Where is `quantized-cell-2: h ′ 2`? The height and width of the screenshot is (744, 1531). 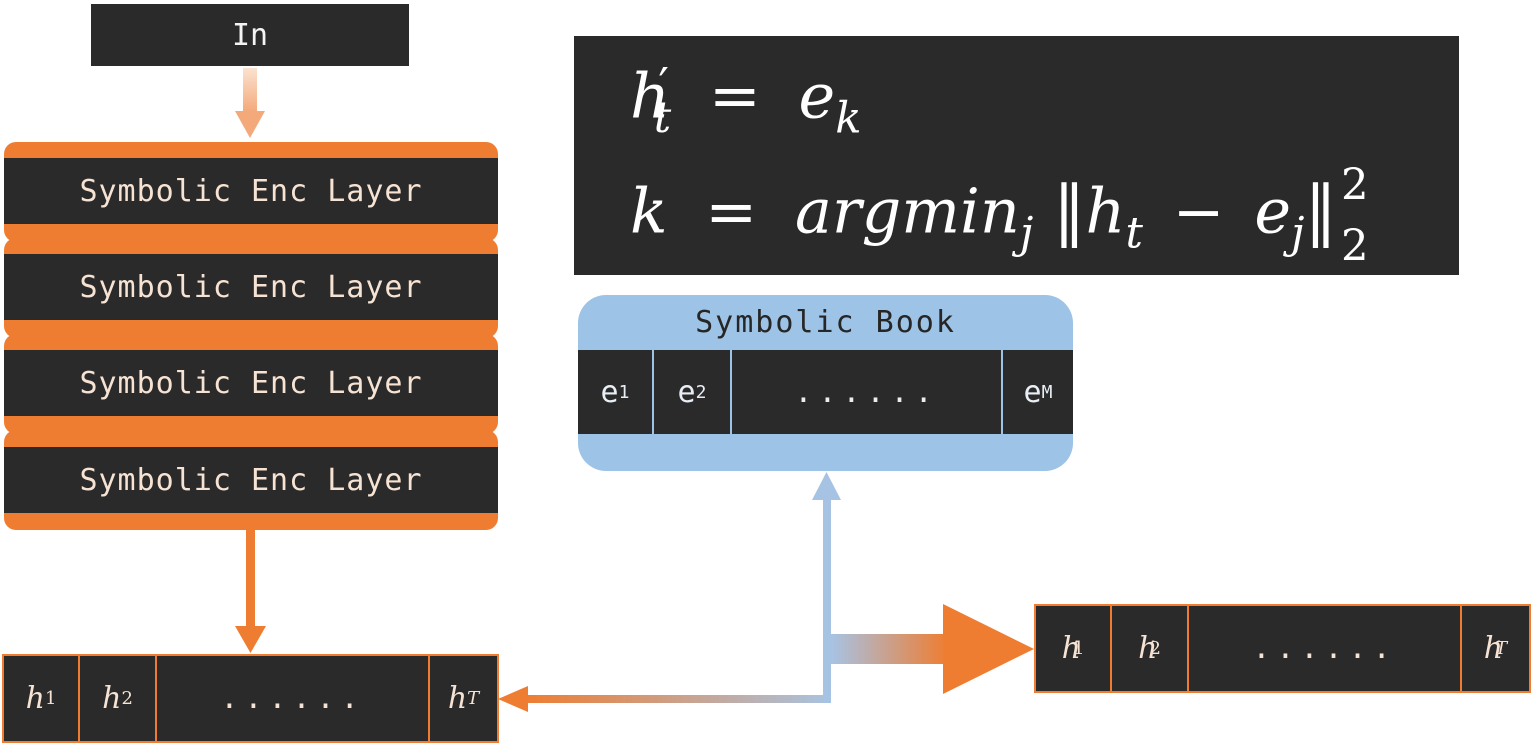
quantized-cell-2: h ′ 2 is located at coordinates (1150, 648).